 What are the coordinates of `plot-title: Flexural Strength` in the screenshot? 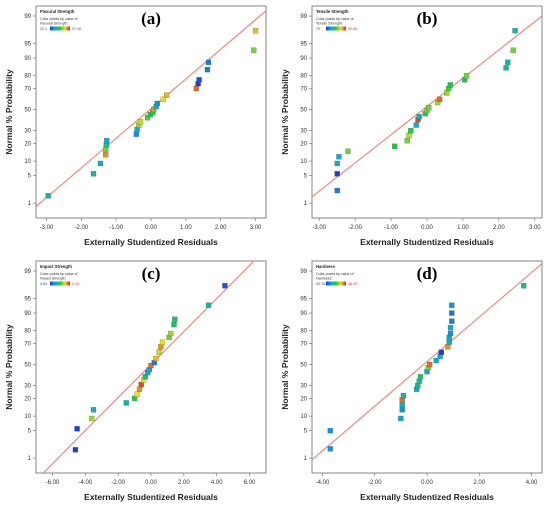 It's located at (57, 11).